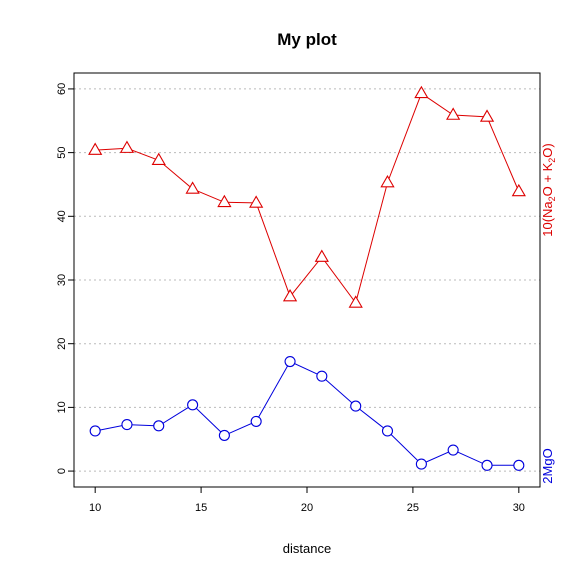 The height and width of the screenshot is (577, 577). I want to click on y-tick-label: 10, so click(62, 407).